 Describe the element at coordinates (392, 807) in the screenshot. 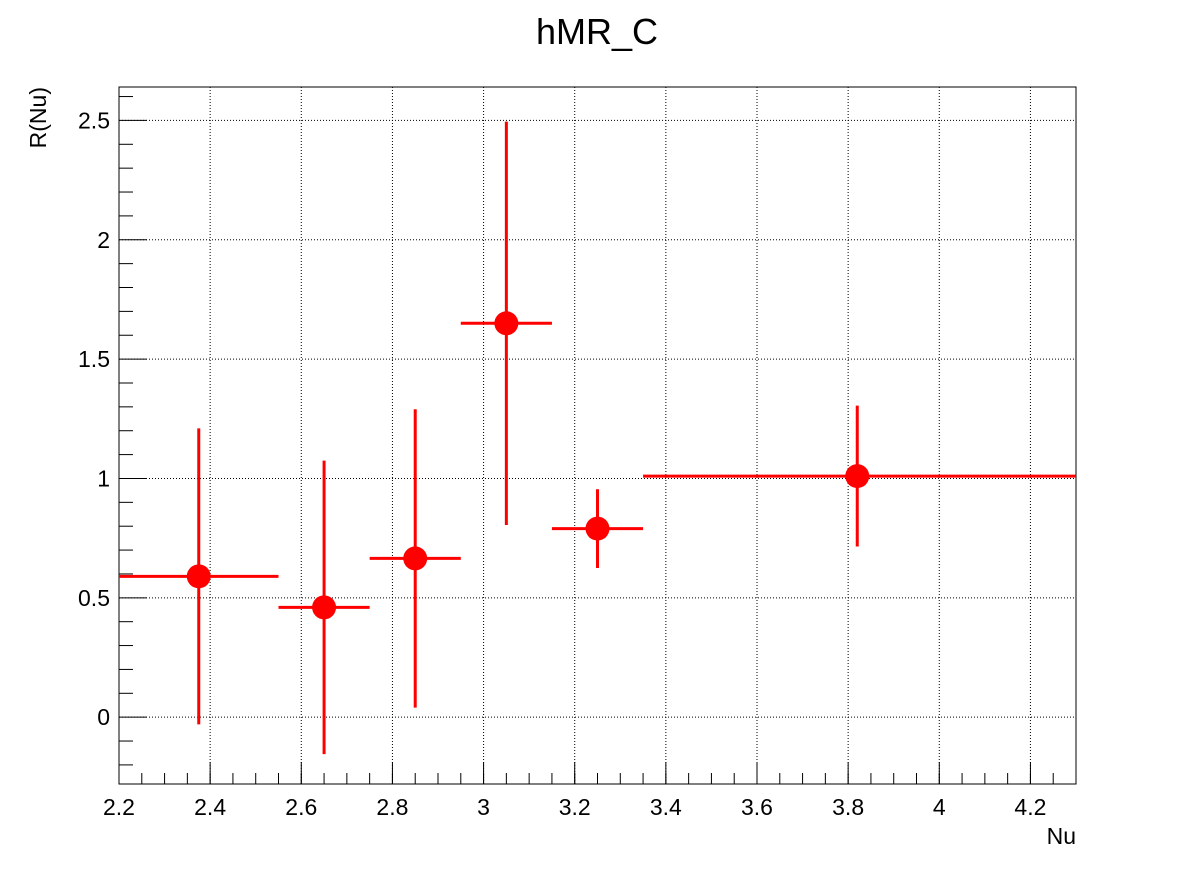

I see `x-tick-label: 2.8` at that location.